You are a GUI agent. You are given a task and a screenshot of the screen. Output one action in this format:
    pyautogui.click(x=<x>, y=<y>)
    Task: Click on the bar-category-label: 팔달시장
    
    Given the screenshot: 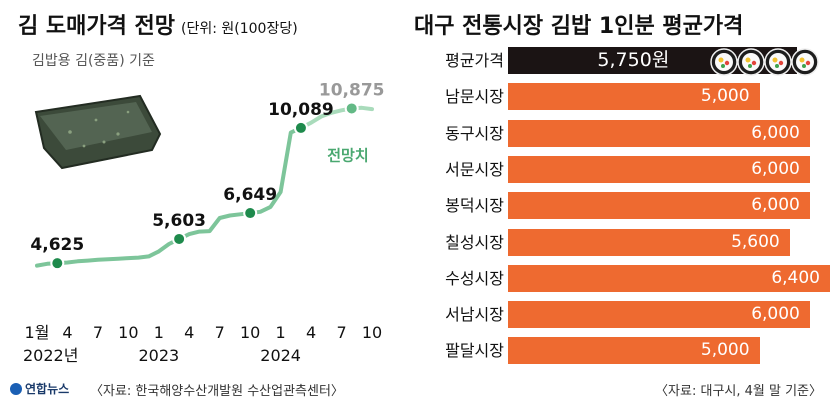 What is the action you would take?
    pyautogui.click(x=474, y=351)
    